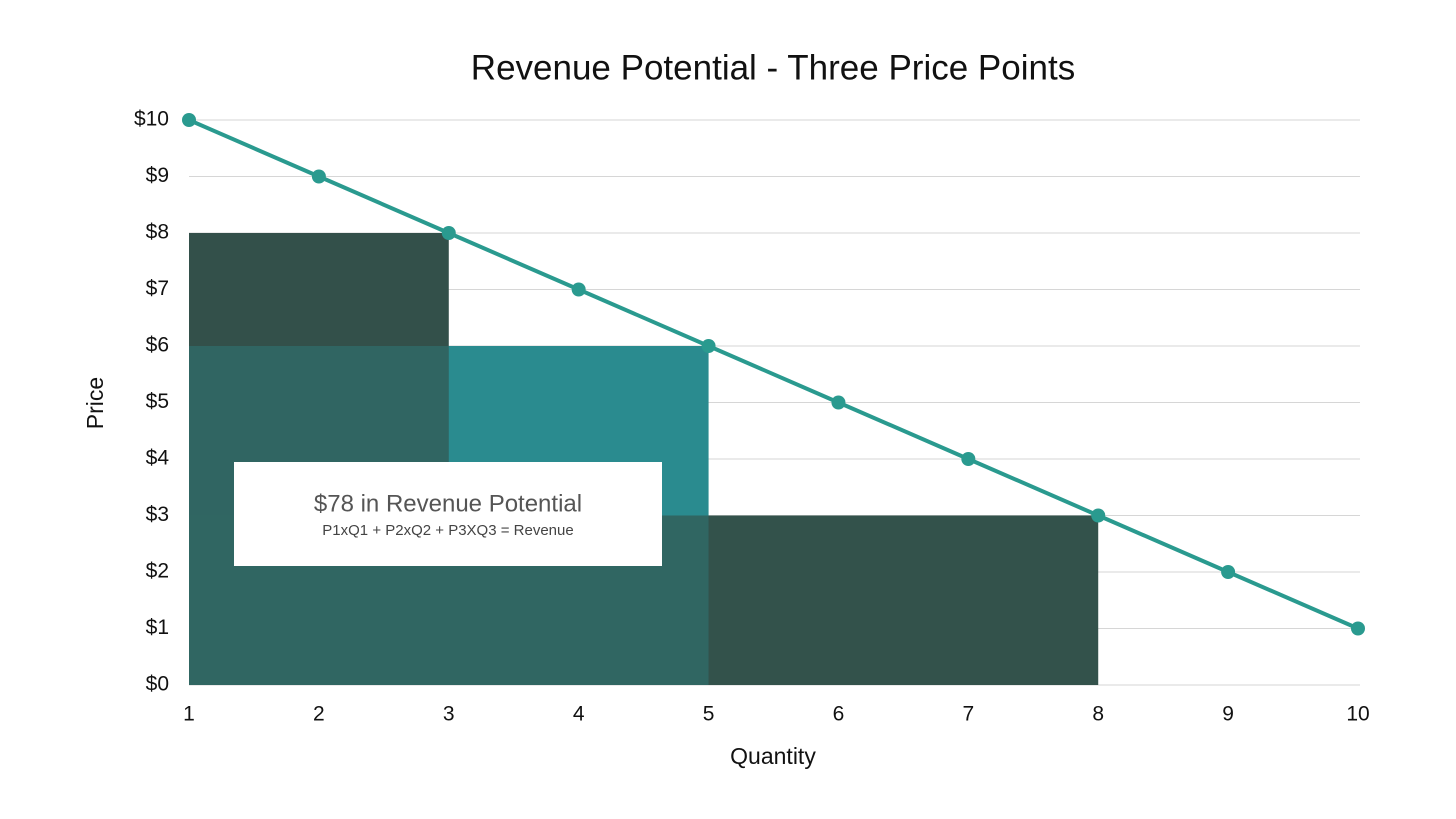  Describe the element at coordinates (1228, 714) in the screenshot. I see `x-tick-label: 9` at that location.